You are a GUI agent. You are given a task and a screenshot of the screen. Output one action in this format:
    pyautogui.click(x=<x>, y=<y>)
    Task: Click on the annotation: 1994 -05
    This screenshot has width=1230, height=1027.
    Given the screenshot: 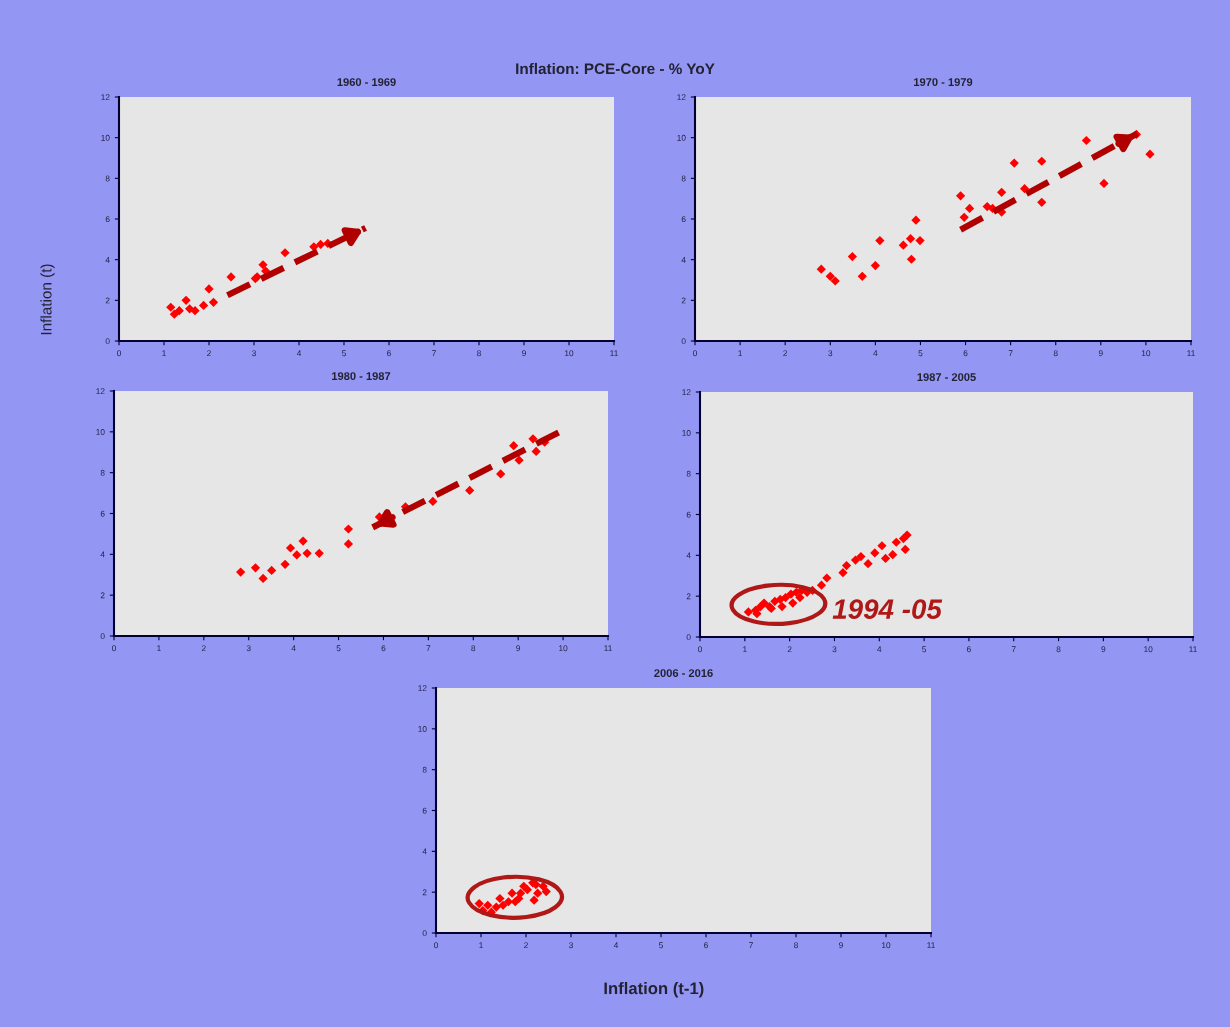 What is the action you would take?
    pyautogui.click(x=887, y=609)
    